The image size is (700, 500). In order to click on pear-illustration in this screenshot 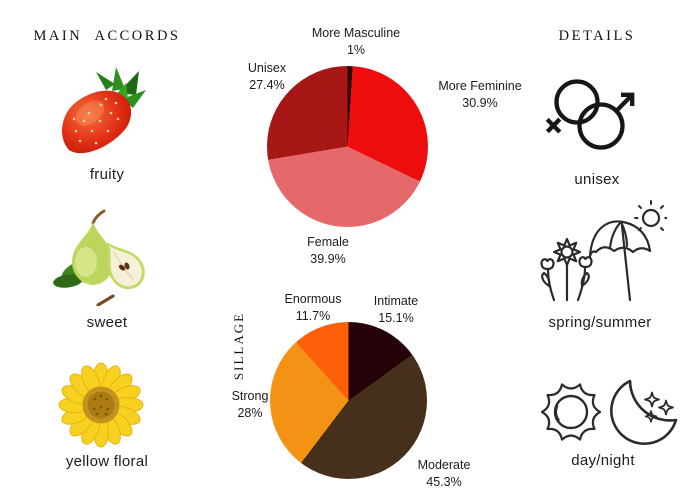, I will do `click(99, 258)`.